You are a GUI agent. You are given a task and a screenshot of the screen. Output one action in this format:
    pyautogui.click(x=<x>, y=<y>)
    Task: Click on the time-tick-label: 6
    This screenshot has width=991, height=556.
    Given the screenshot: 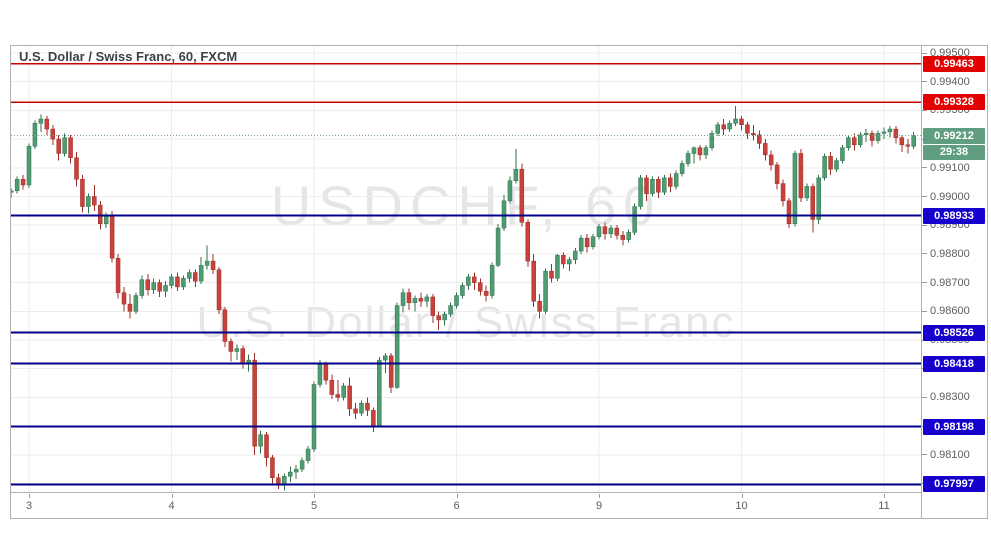 What is the action you would take?
    pyautogui.click(x=456, y=506)
    